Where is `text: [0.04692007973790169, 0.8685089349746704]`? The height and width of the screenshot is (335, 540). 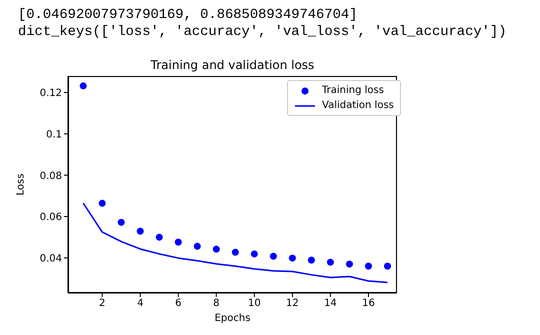
text: [0.04692007973790169, 0.8685089349746704] is located at coordinates (188, 15).